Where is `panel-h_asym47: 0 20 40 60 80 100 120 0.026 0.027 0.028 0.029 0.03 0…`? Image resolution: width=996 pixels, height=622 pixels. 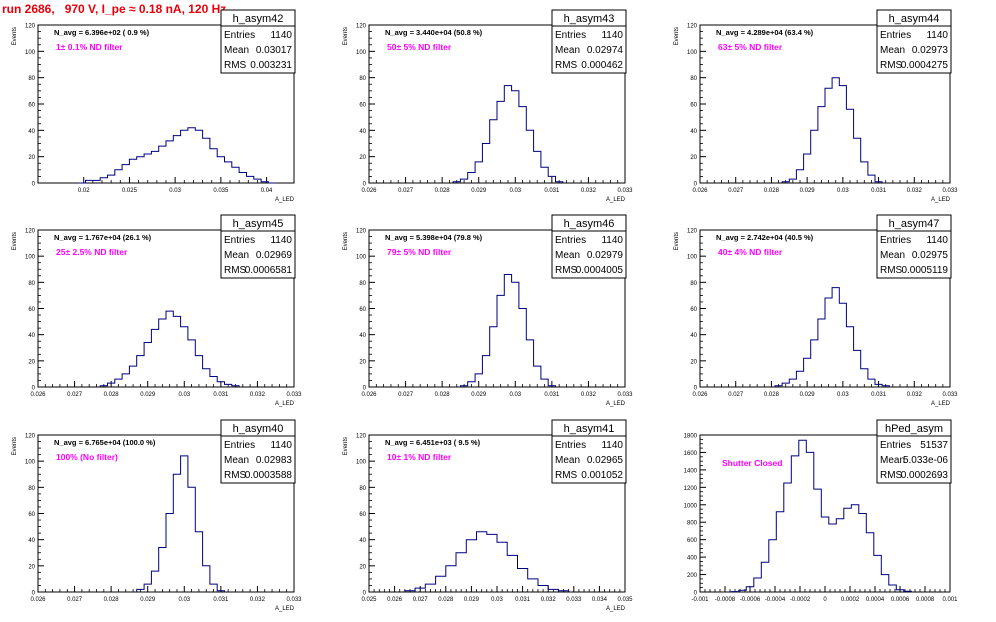
panel-h_asym47: 0 20 40 60 80 100 120 0.026 0.027 0.028 0.029 0.03 0… is located at coordinates (816, 310).